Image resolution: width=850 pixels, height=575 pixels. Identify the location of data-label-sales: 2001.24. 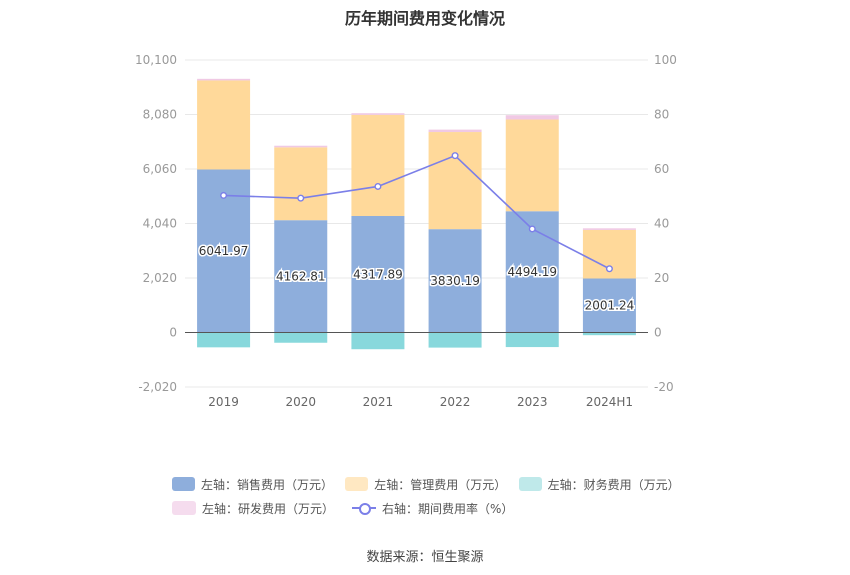
(610, 306).